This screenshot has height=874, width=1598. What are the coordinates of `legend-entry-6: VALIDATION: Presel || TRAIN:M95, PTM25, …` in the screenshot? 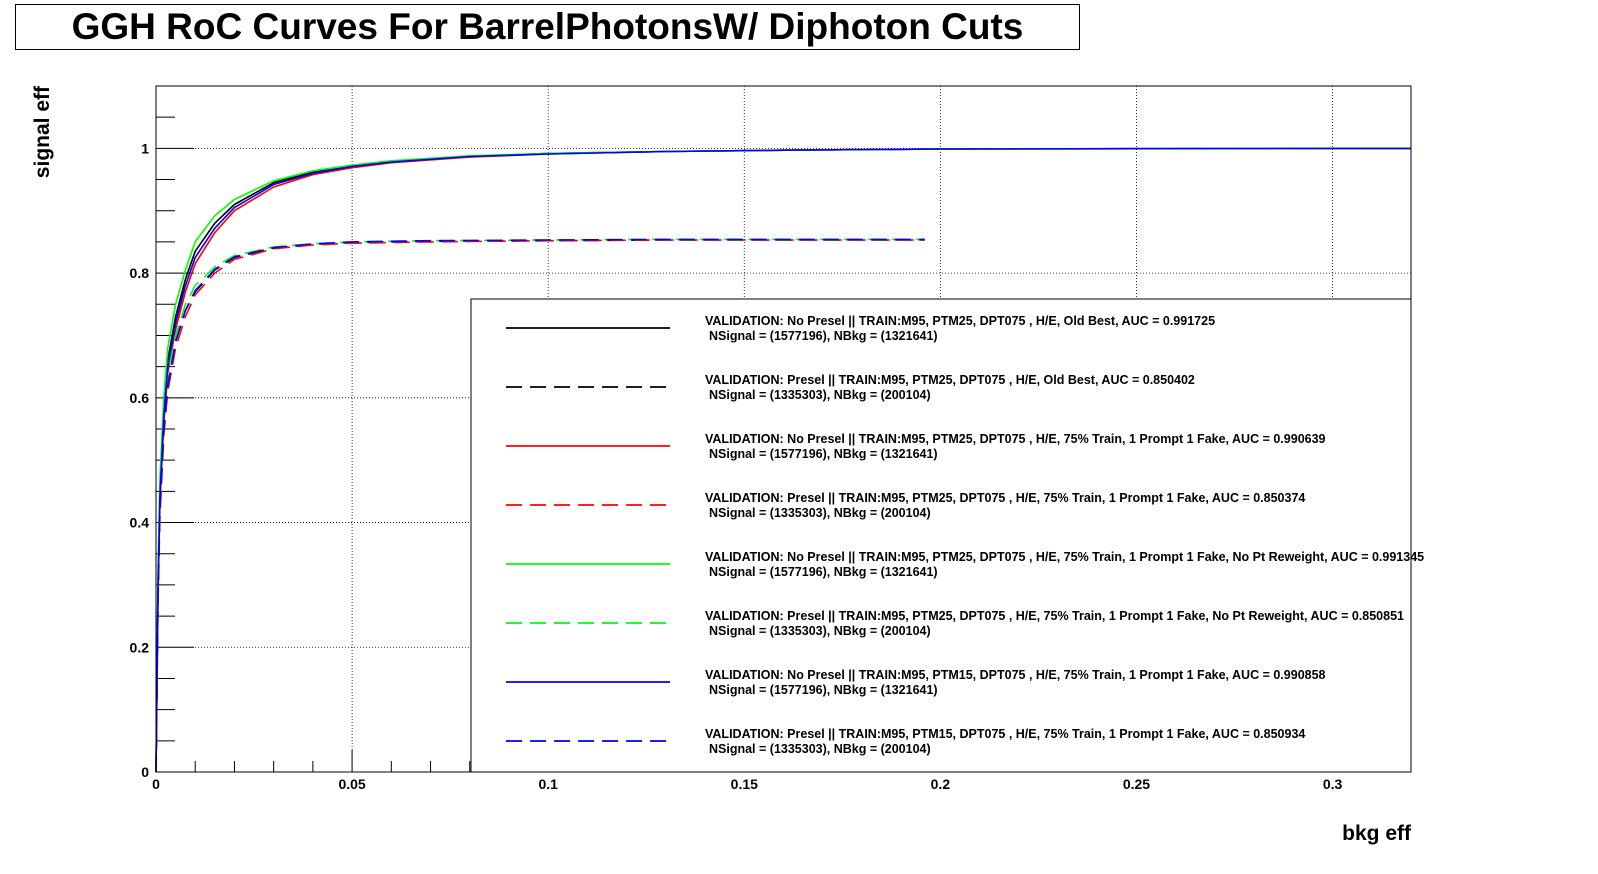 It's located at (1054, 616).